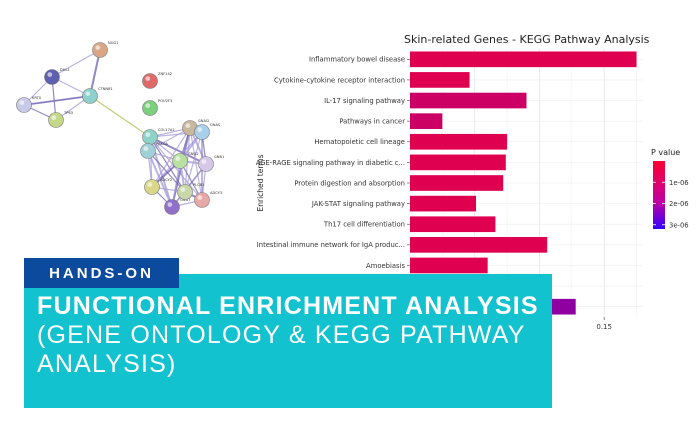 This screenshot has width=700, height=430. Describe the element at coordinates (113, 43) in the screenshot. I see `network-node-label: NGG1` at that location.